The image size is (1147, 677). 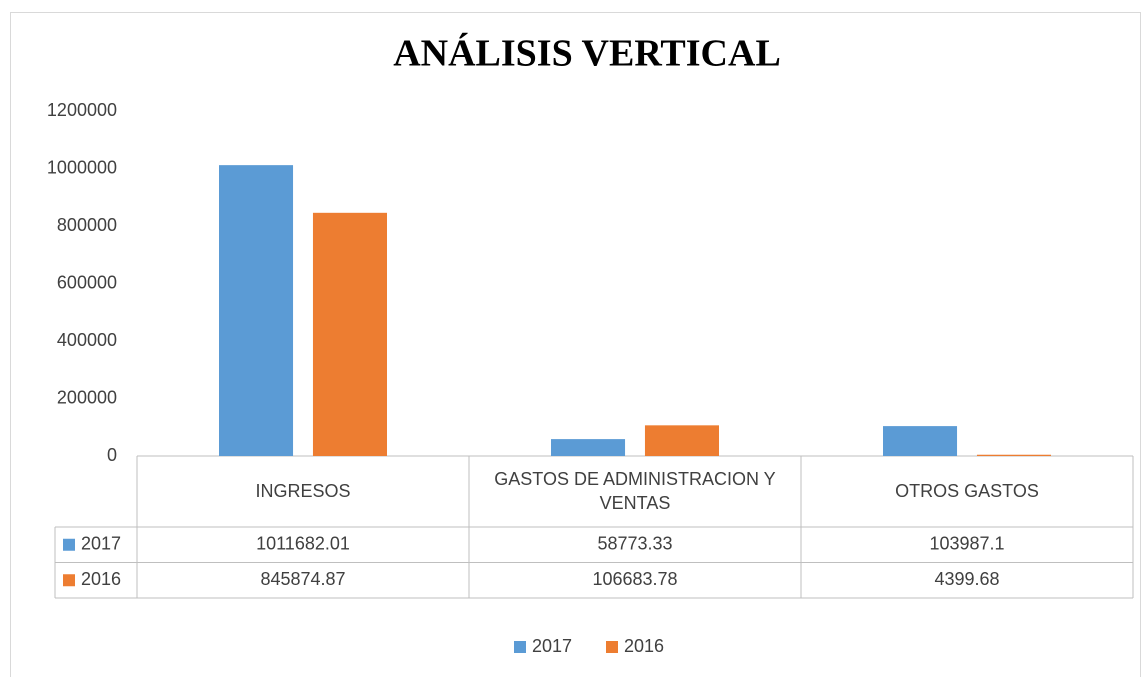 I want to click on x-tick-label: INGRESOS, so click(x=303, y=490).